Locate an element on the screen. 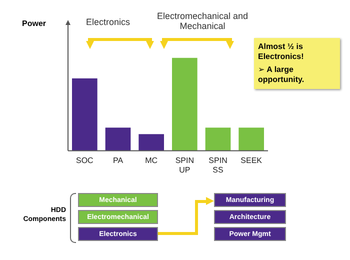  x-tick-label: SPIN UP is located at coordinates (184, 165).